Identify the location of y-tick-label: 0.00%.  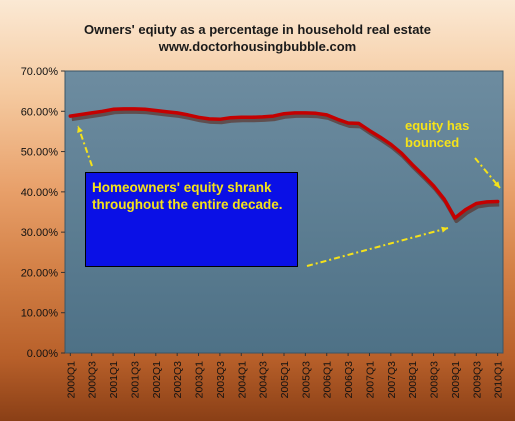
(42, 354).